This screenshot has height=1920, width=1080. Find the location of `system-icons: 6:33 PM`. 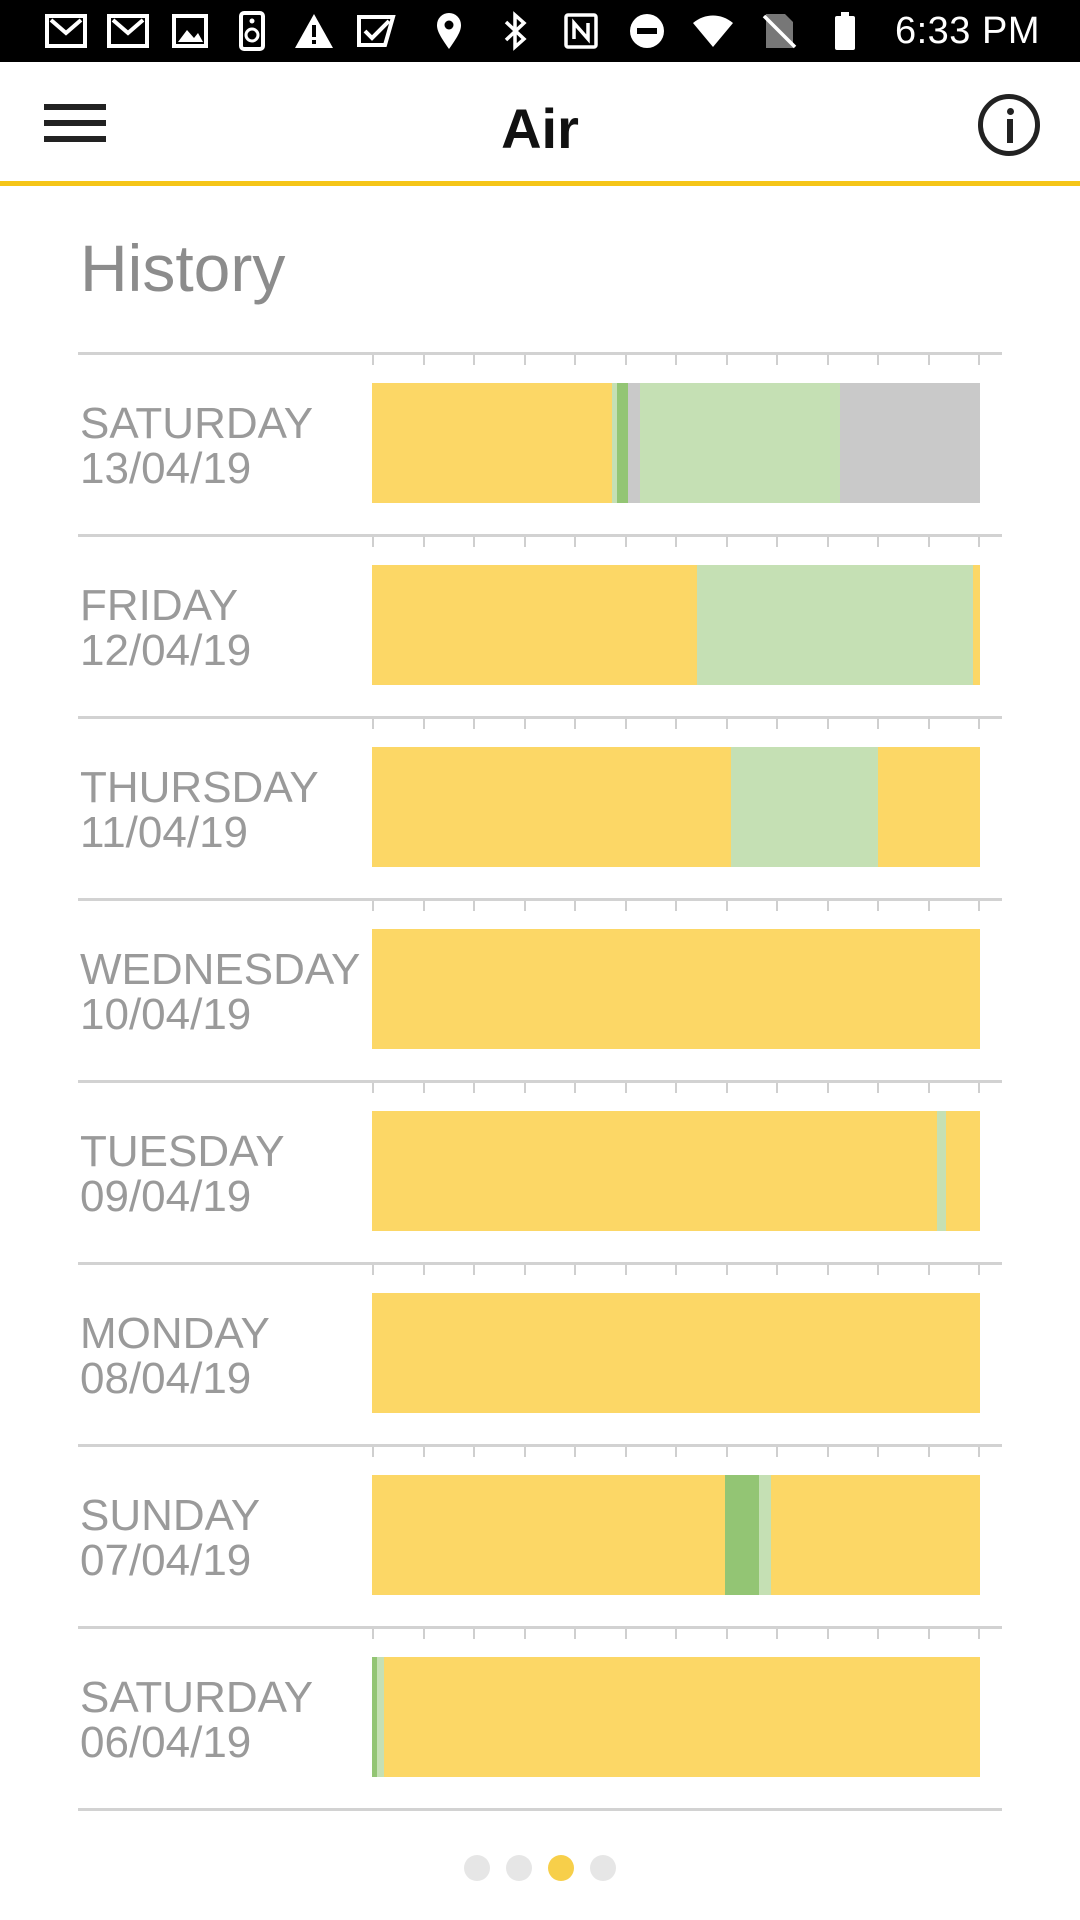

system-icons: 6:33 PM is located at coordinates (733, 31).